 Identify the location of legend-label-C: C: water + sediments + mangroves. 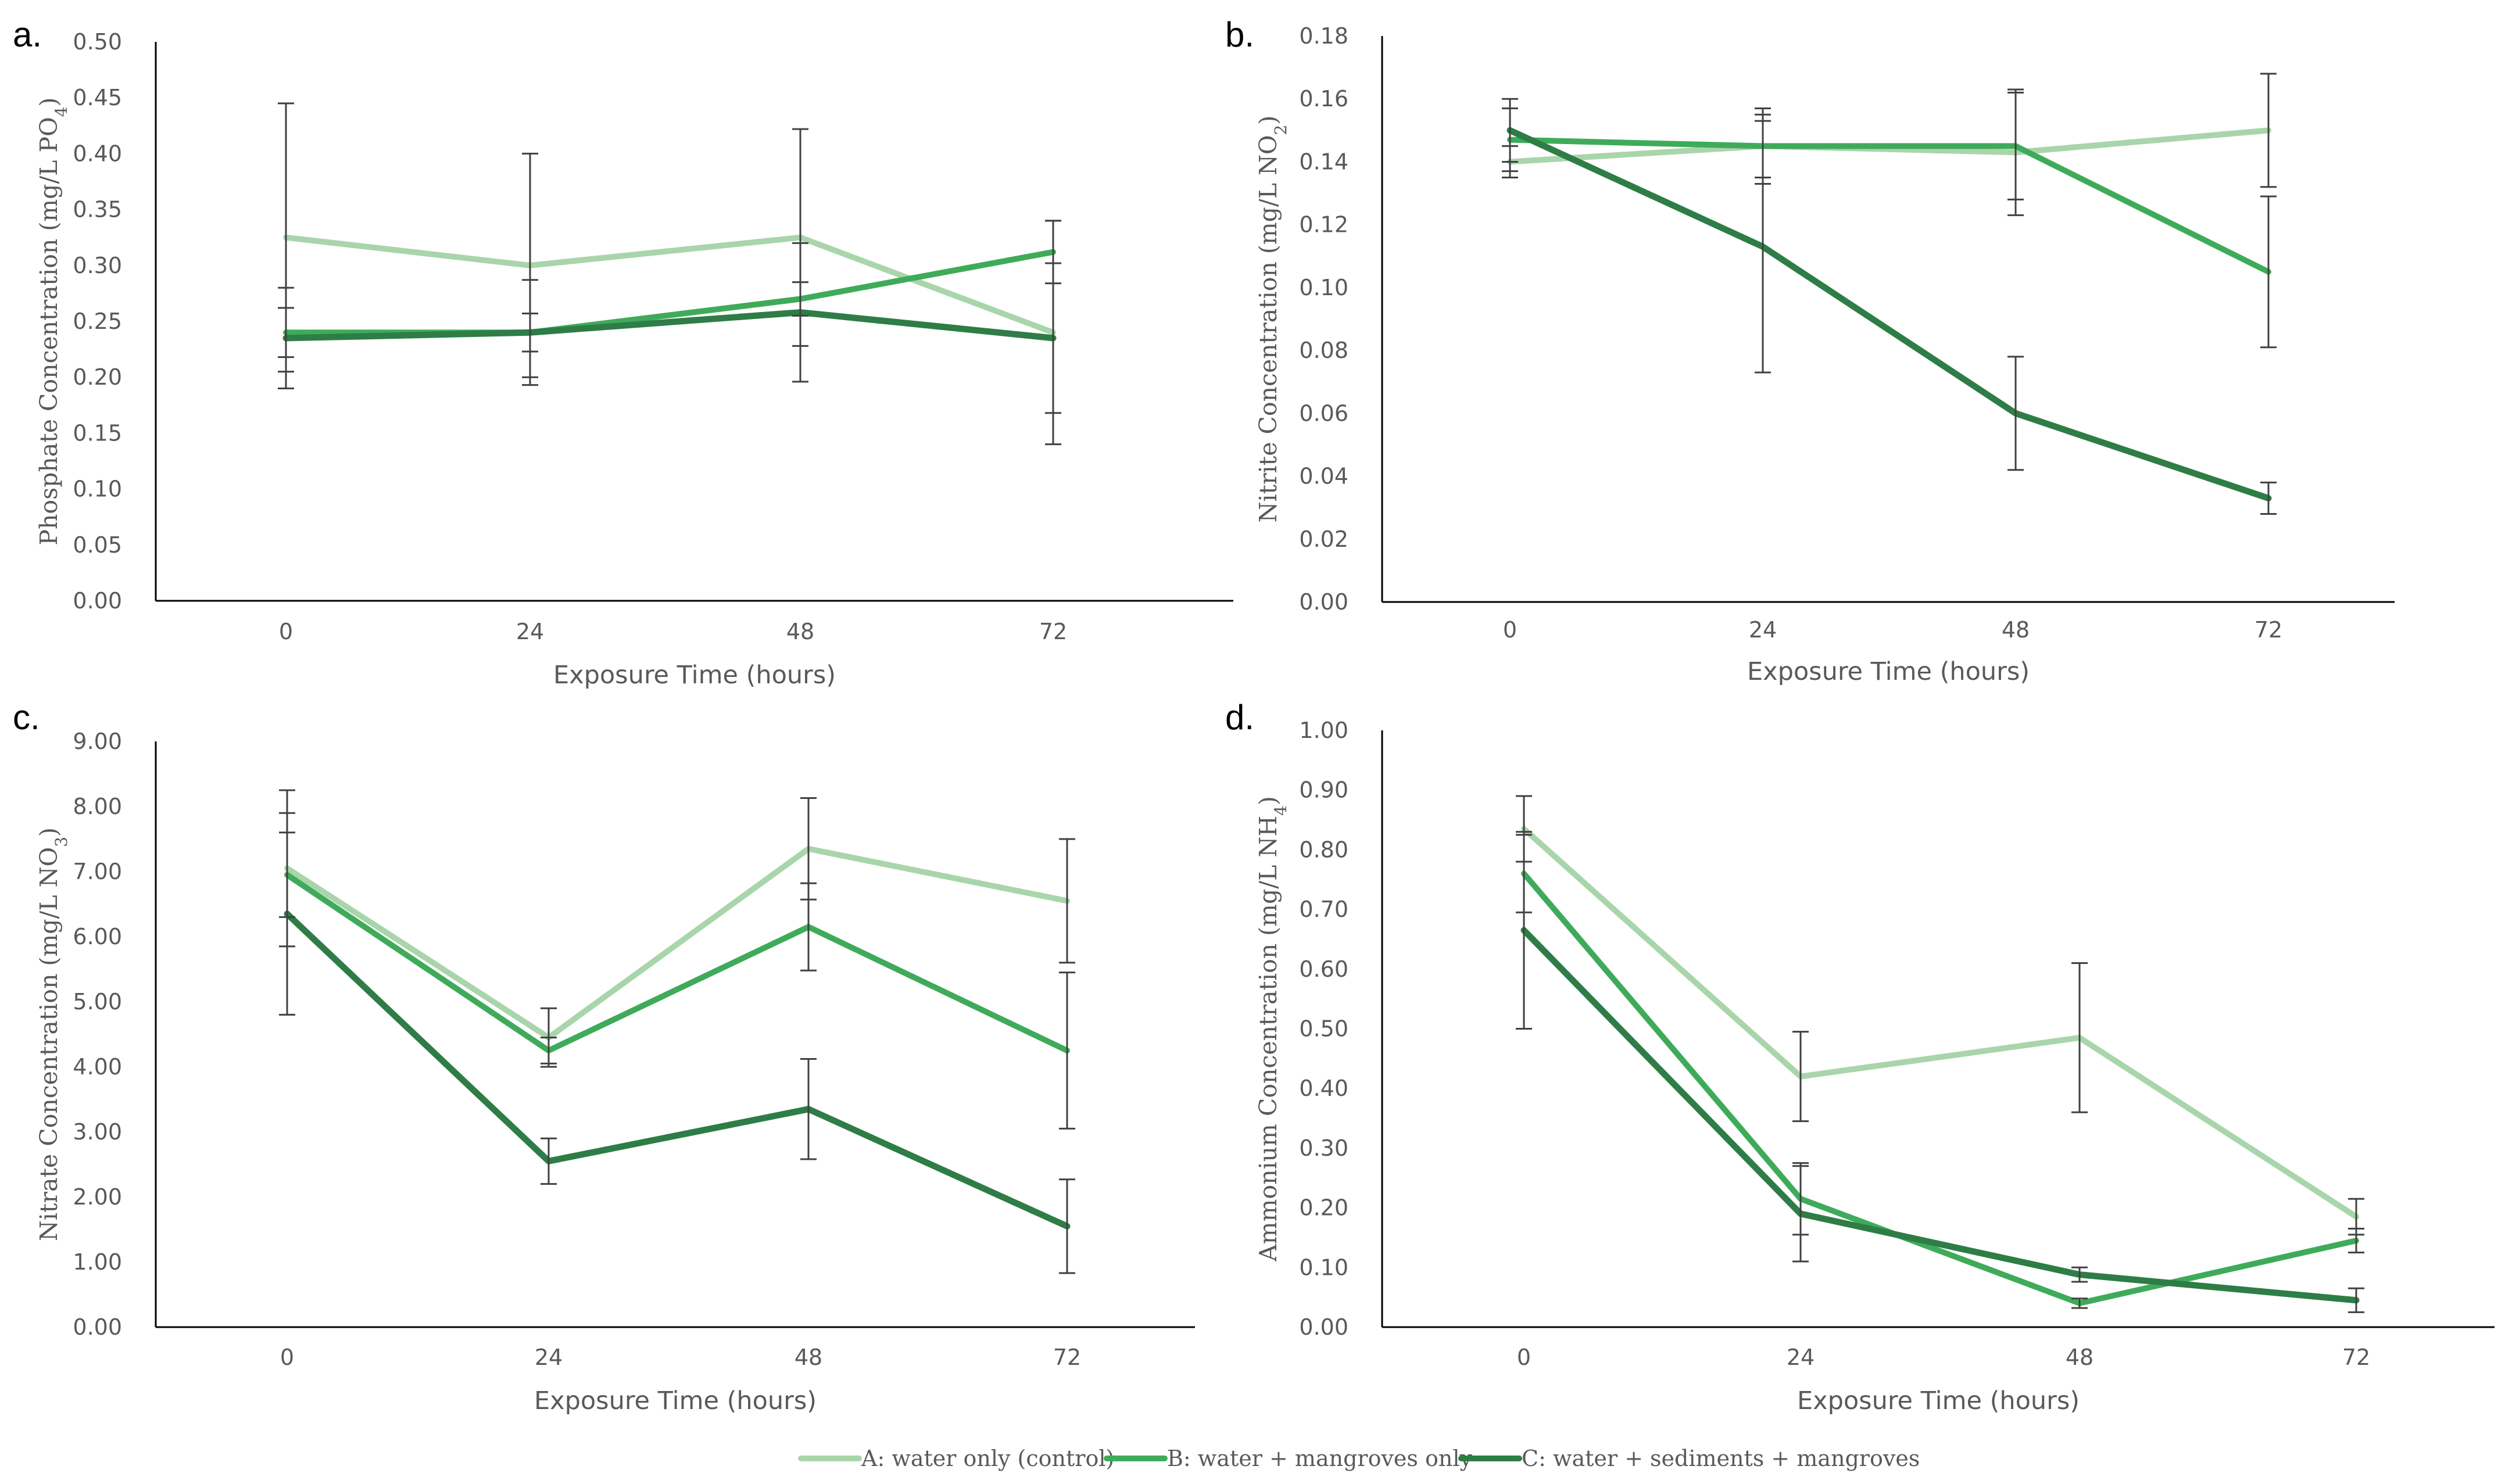
(1721, 1458).